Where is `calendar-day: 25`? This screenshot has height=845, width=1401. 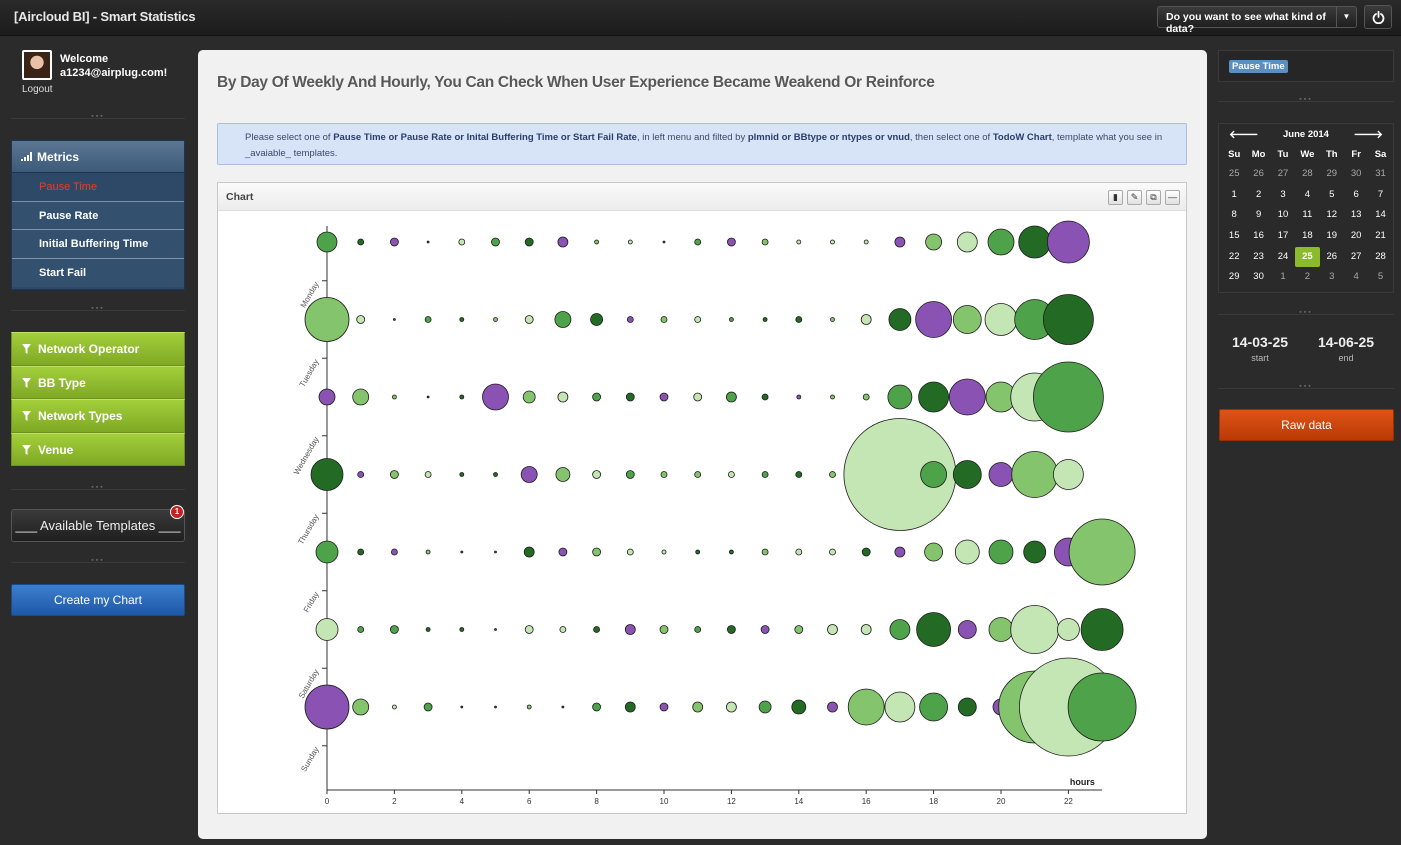
calendar-day: 25 is located at coordinates (1234, 173).